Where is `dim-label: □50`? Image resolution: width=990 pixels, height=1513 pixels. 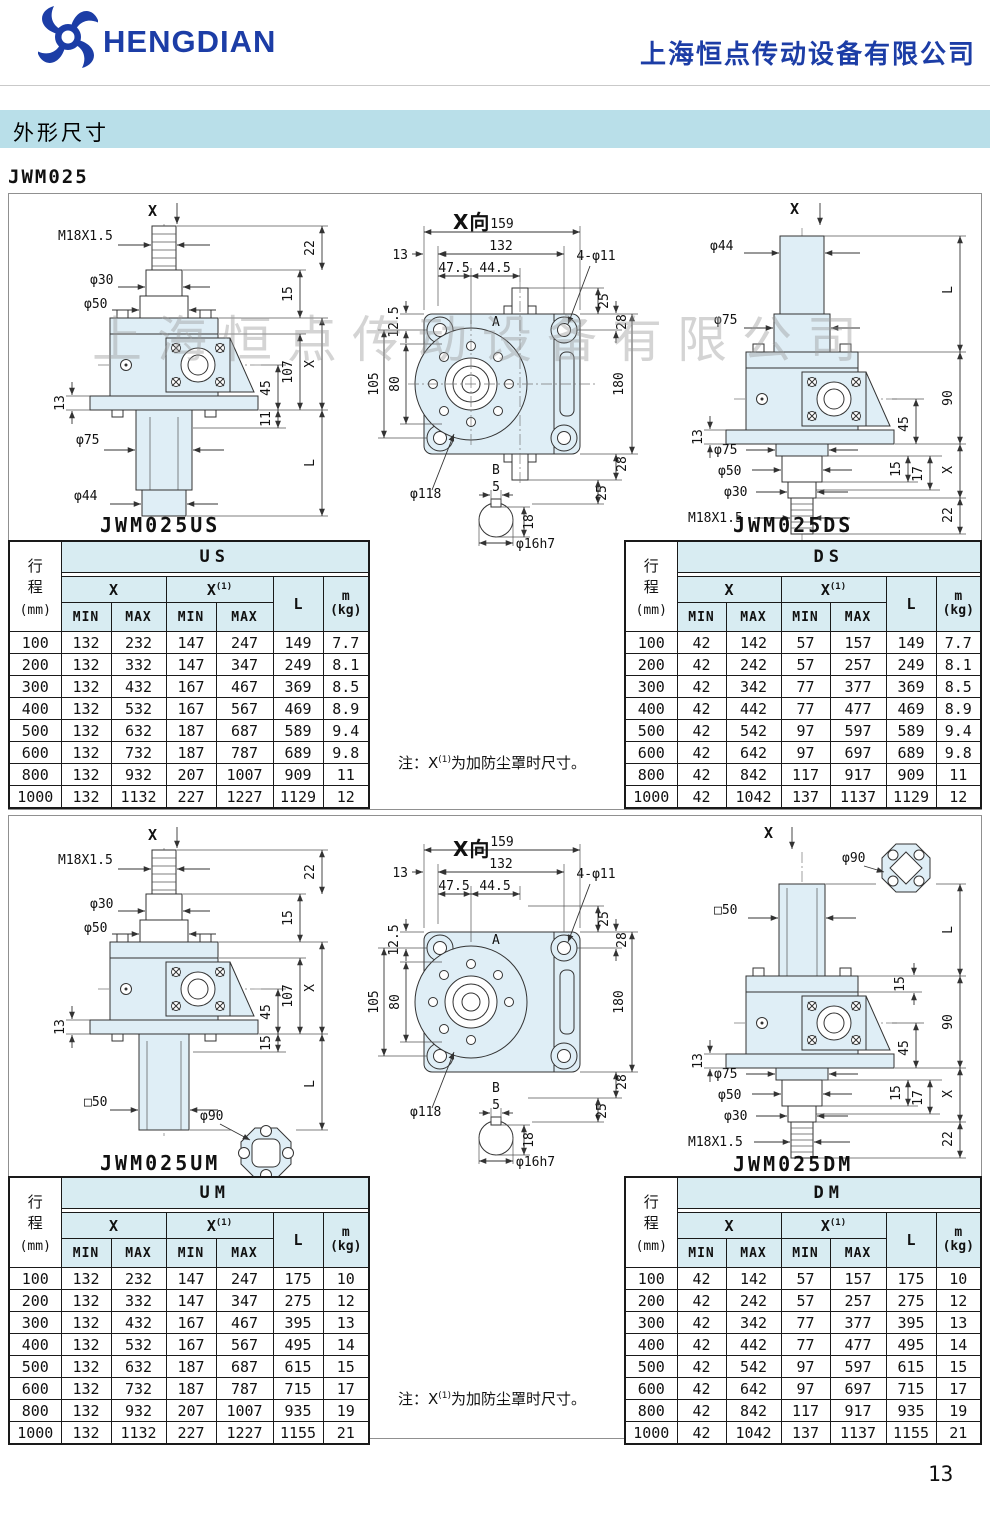 dim-label: □50 is located at coordinates (95, 1102).